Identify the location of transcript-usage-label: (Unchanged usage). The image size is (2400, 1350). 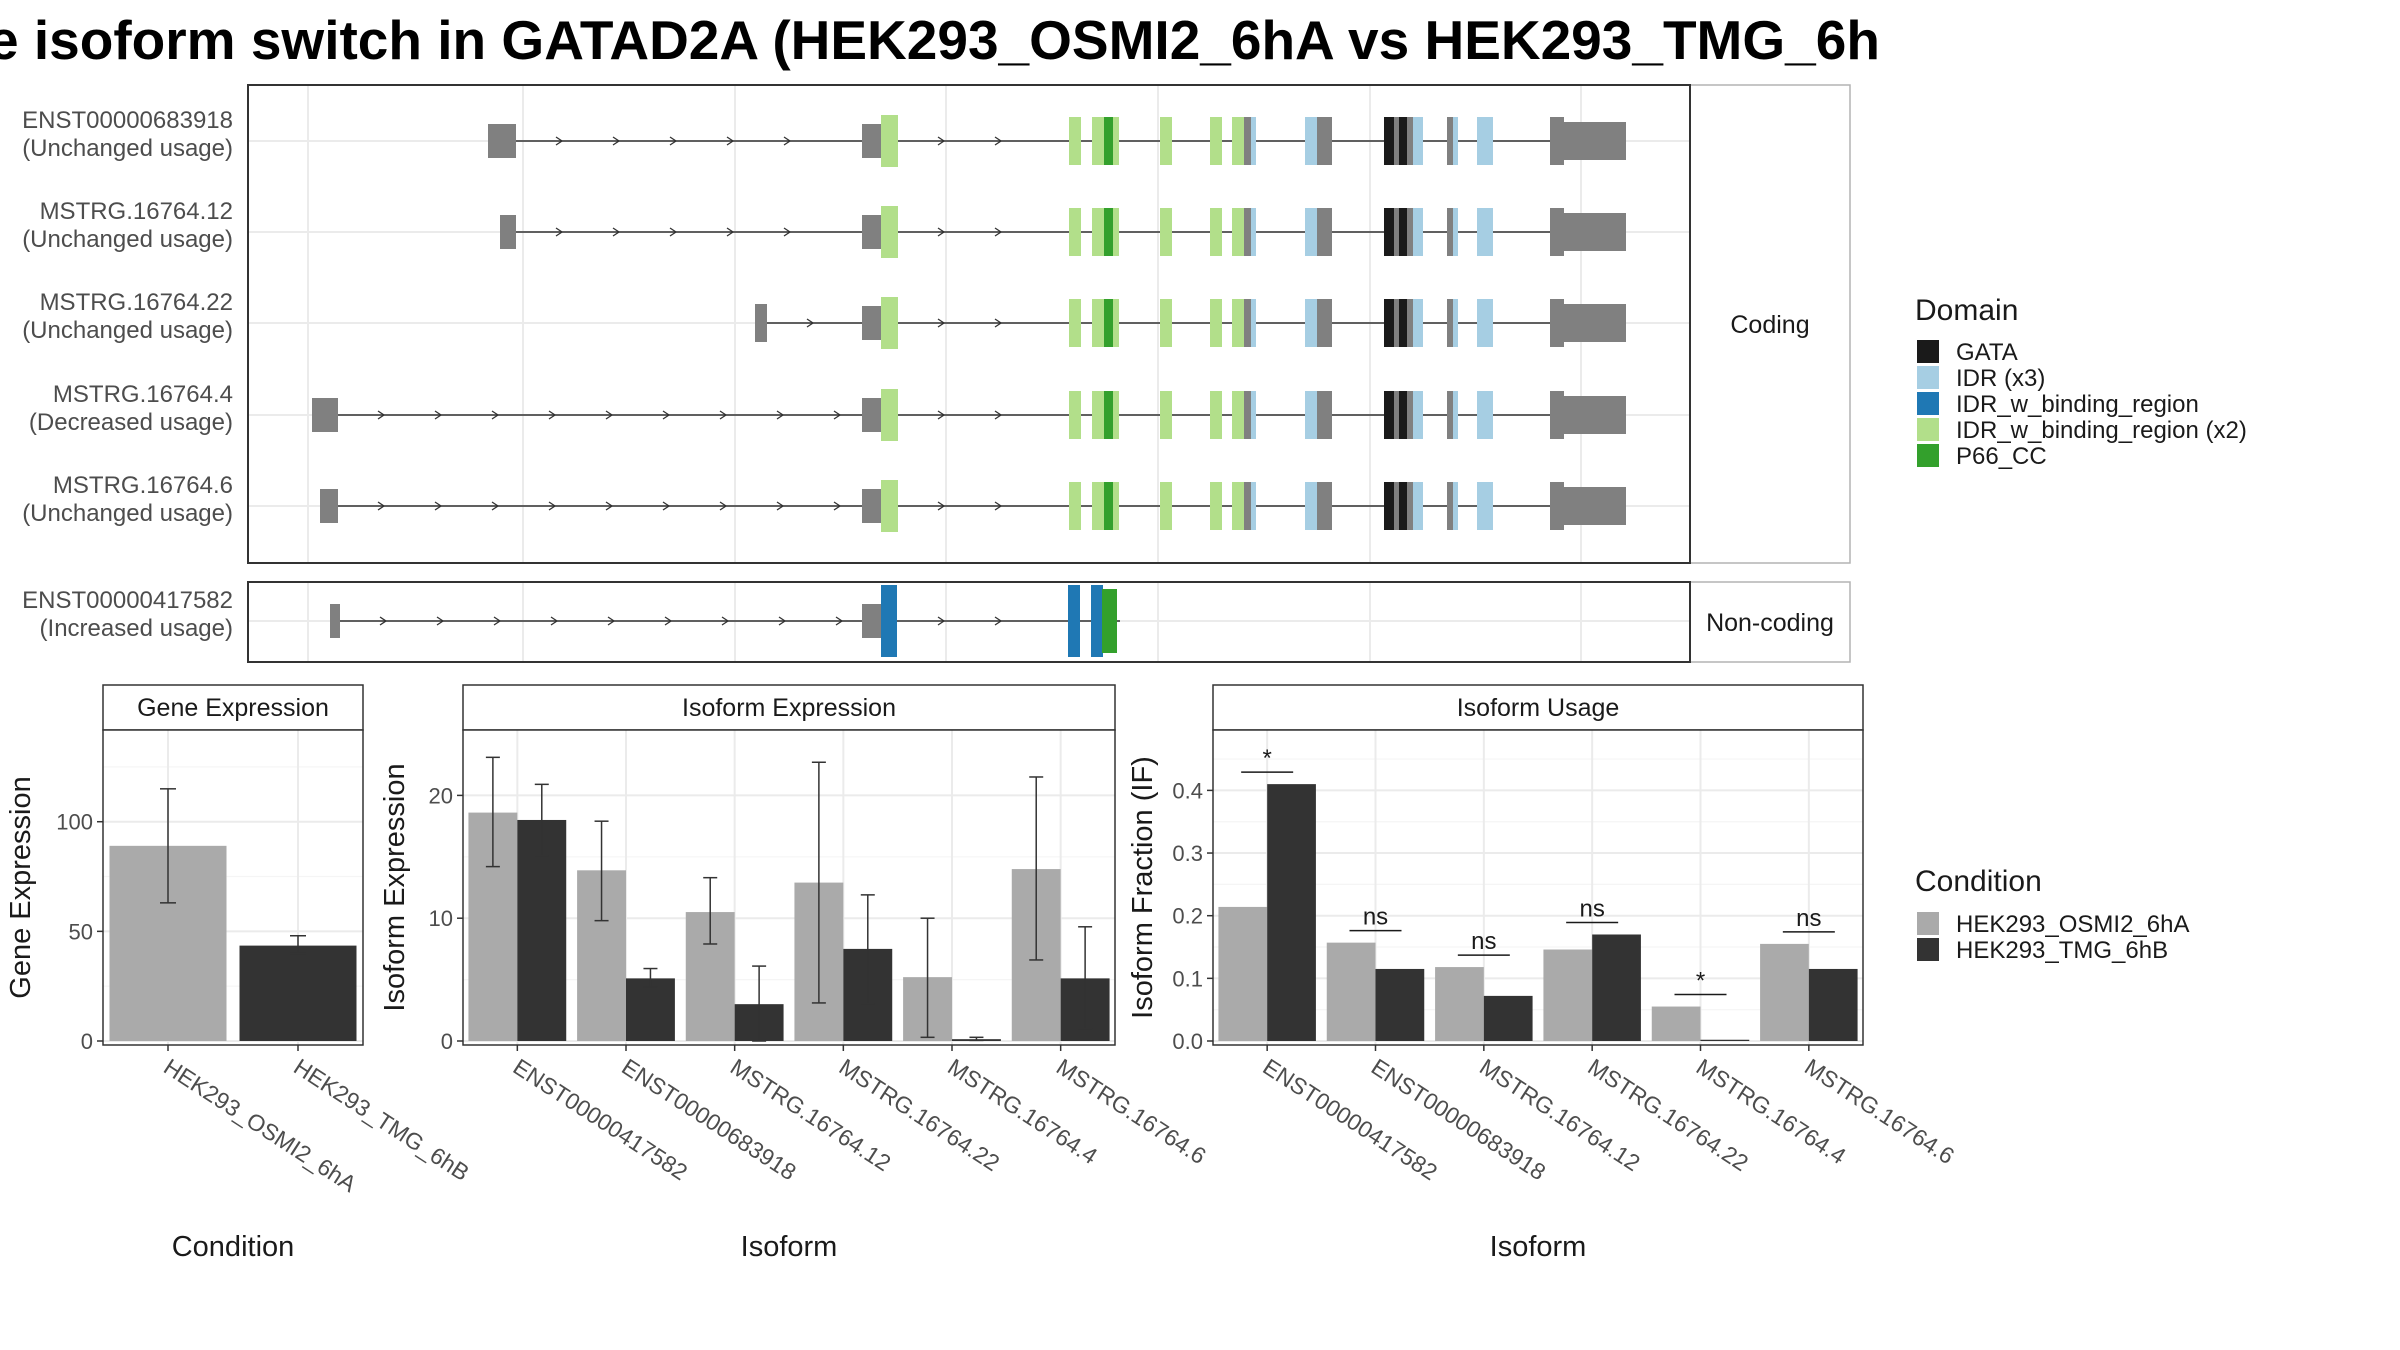
(127, 513).